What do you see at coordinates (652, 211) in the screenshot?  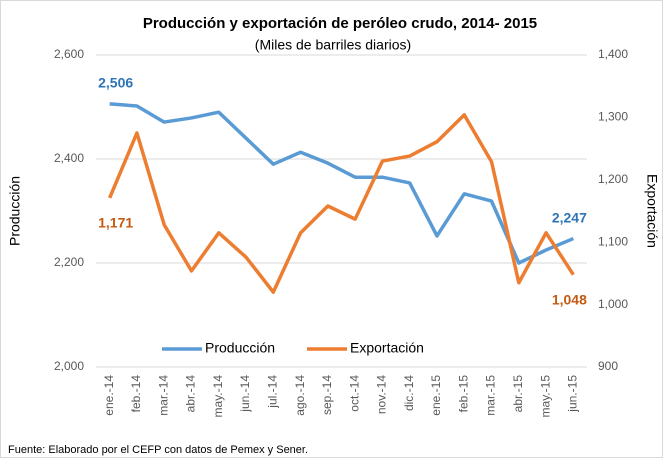 I see `y2-axis-title: Exportación` at bounding box center [652, 211].